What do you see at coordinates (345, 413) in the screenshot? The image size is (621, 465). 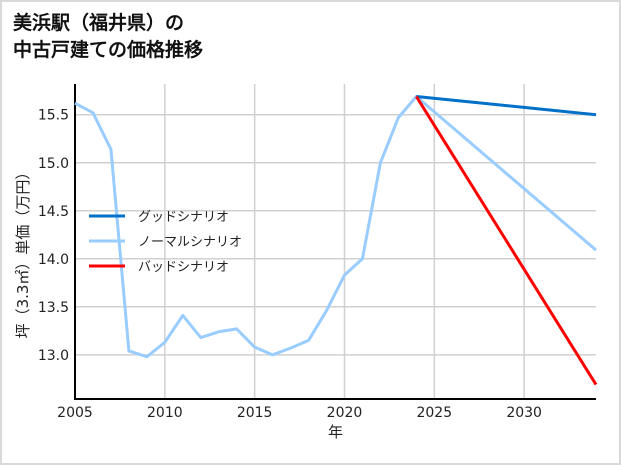 I see `x-tick-label: 2020` at bounding box center [345, 413].